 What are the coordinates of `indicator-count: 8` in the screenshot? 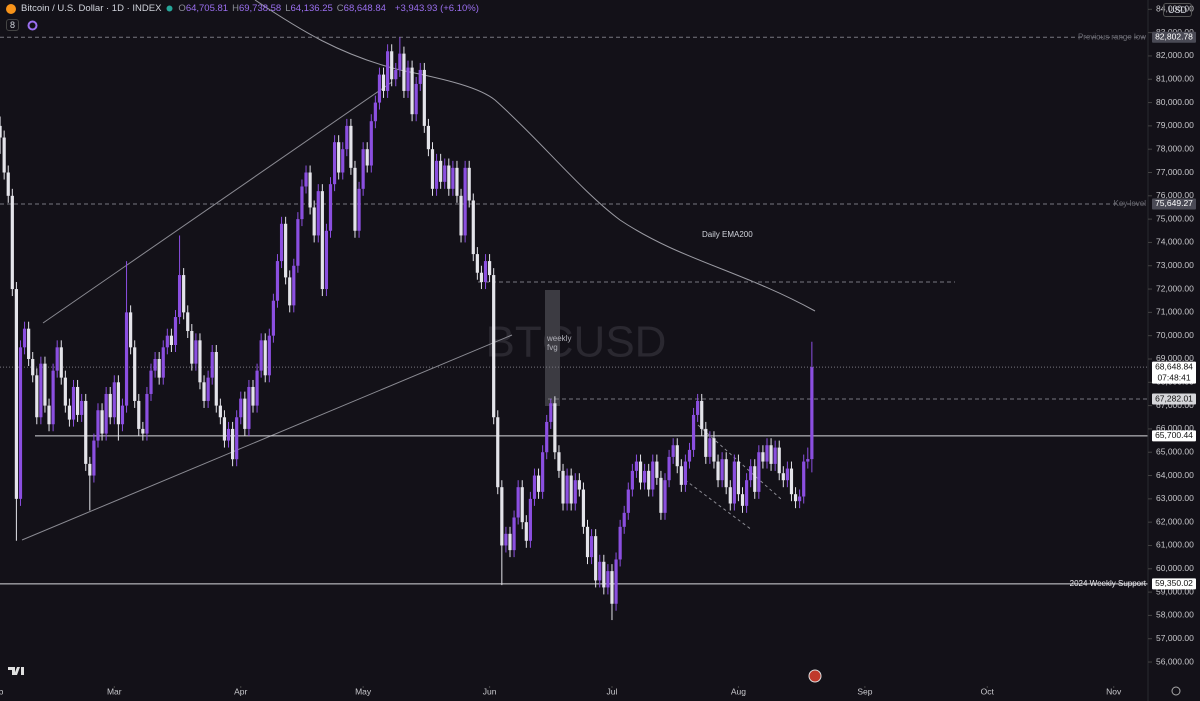 It's located at (13, 25).